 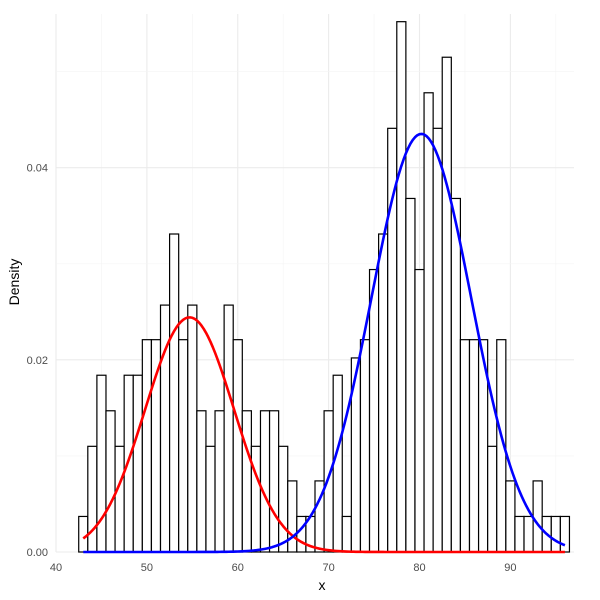 What do you see at coordinates (37, 553) in the screenshot?
I see `y-tick-label: 0.00` at bounding box center [37, 553].